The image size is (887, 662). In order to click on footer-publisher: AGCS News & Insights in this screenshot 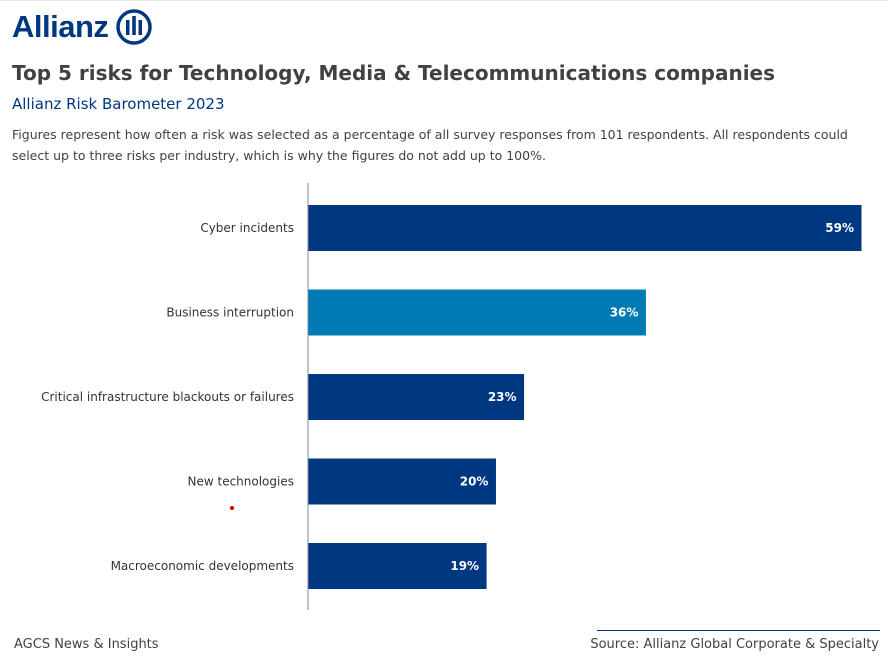, I will do `click(86, 644)`.